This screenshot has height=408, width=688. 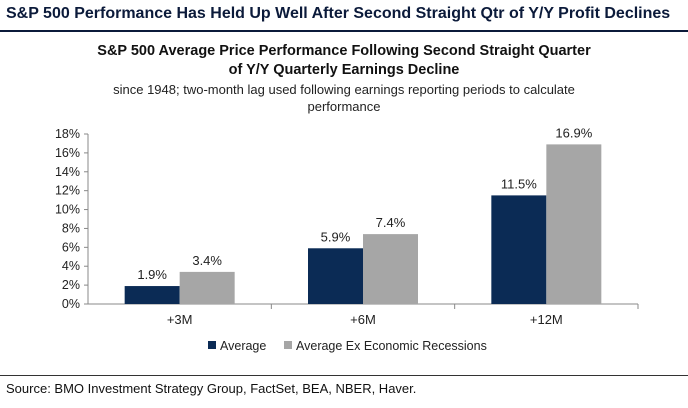 What do you see at coordinates (67, 191) in the screenshot?
I see `y-tick-label: 12%` at bounding box center [67, 191].